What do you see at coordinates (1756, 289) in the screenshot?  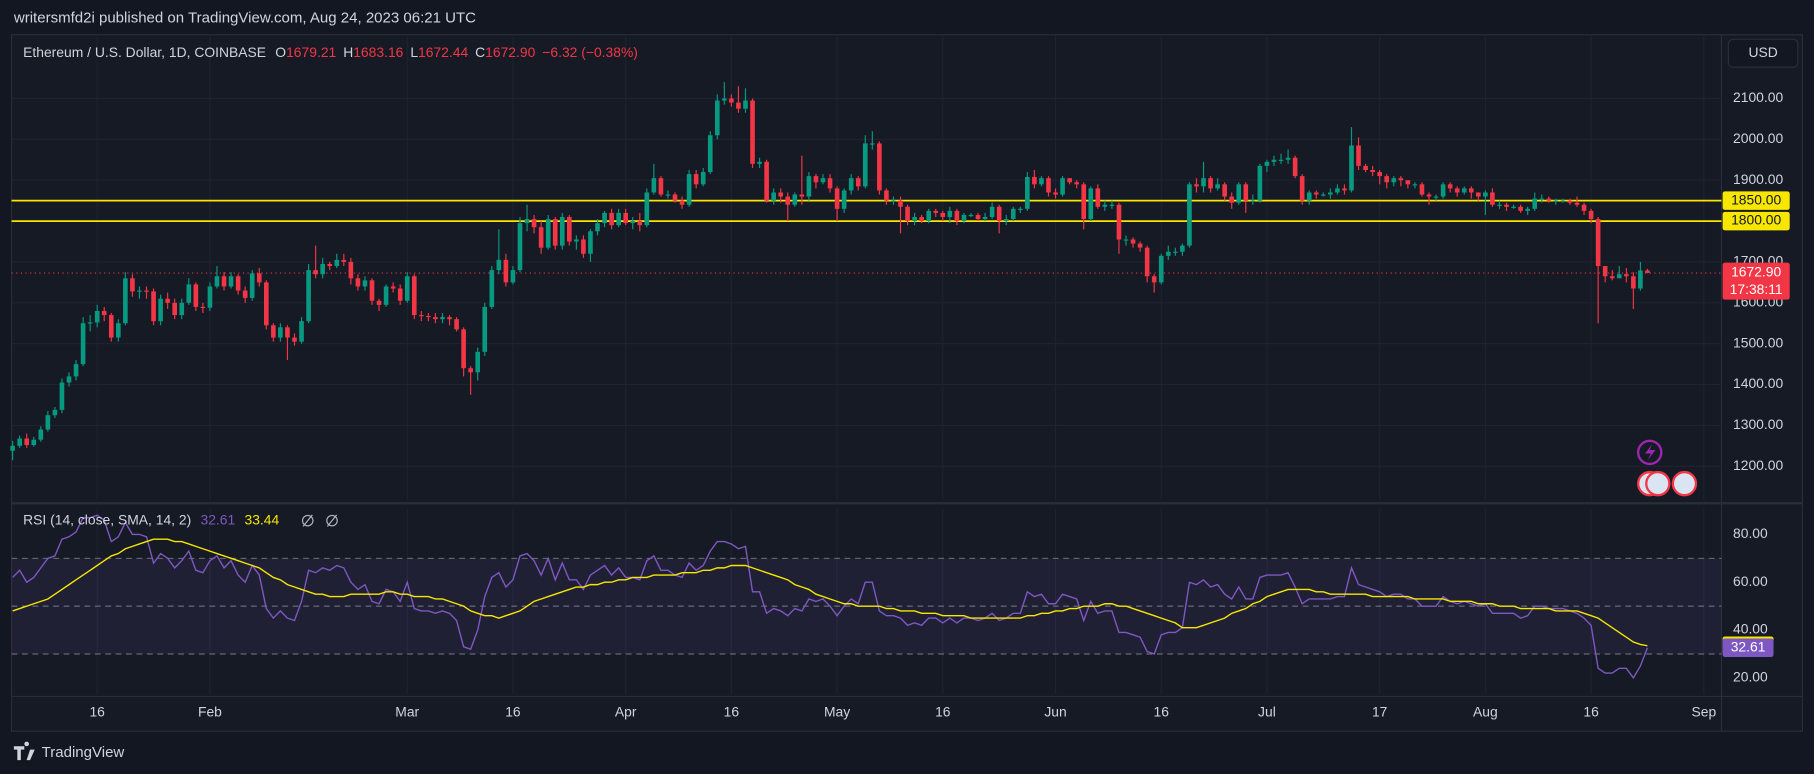 I see `countdown-label: 17:38:11` at bounding box center [1756, 289].